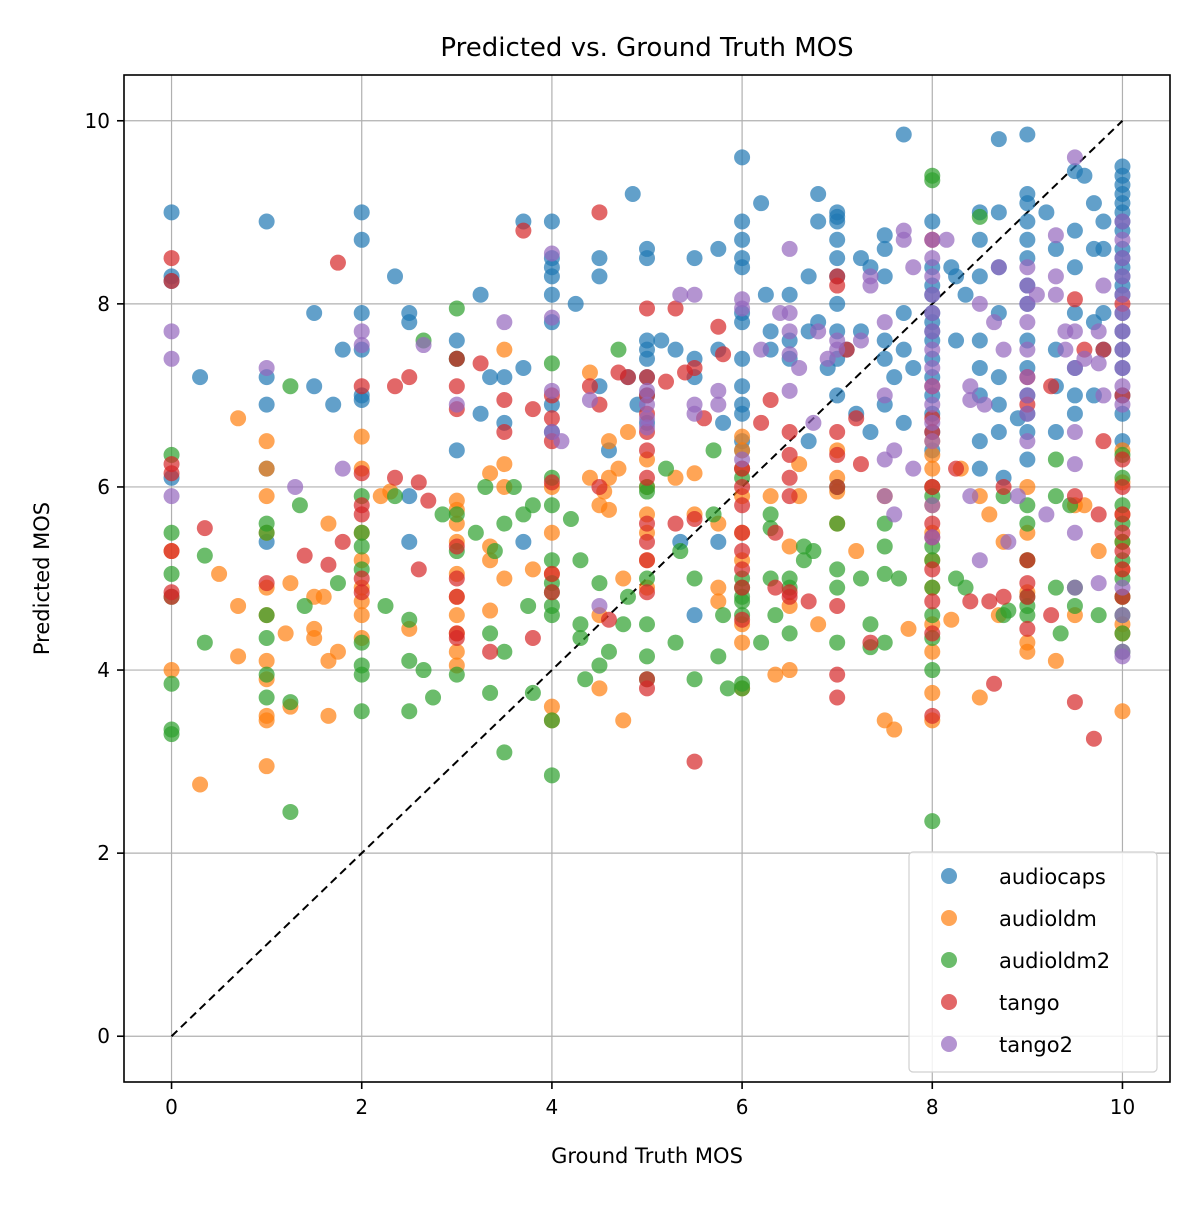 This screenshot has width=1200, height=1205. I want to click on legend-label: tango, so click(1029, 1003).